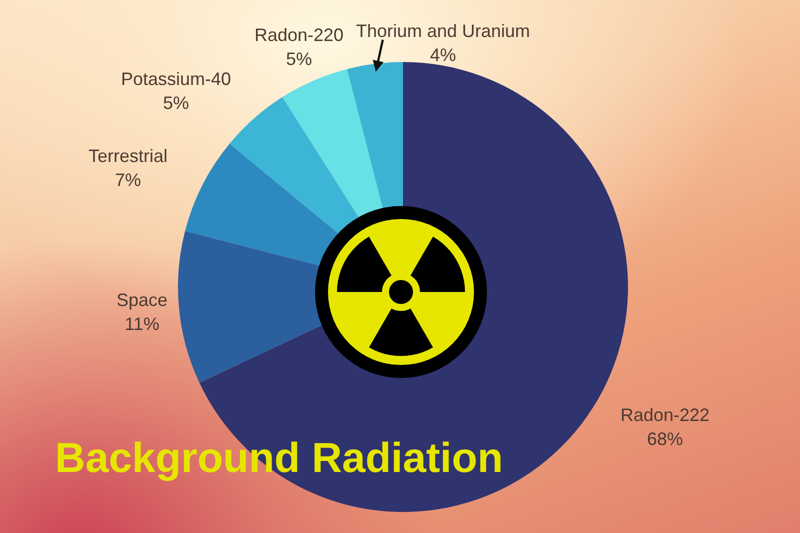 This screenshot has width=800, height=533. What do you see at coordinates (128, 156) in the screenshot?
I see `slice-label: Terrestrial` at bounding box center [128, 156].